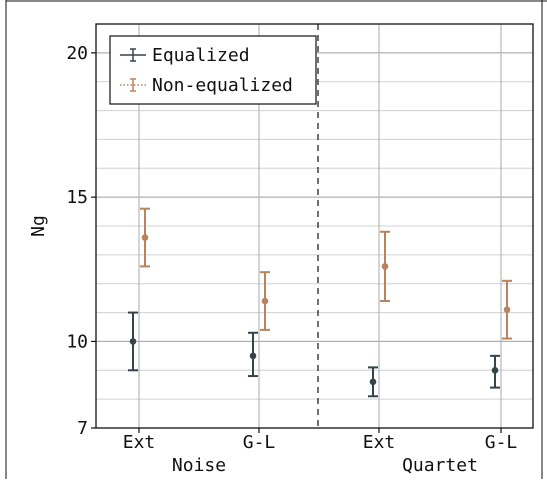 Image resolution: width=547 pixels, height=484 pixels. I want to click on y-tick-label: 20, so click(77, 53).